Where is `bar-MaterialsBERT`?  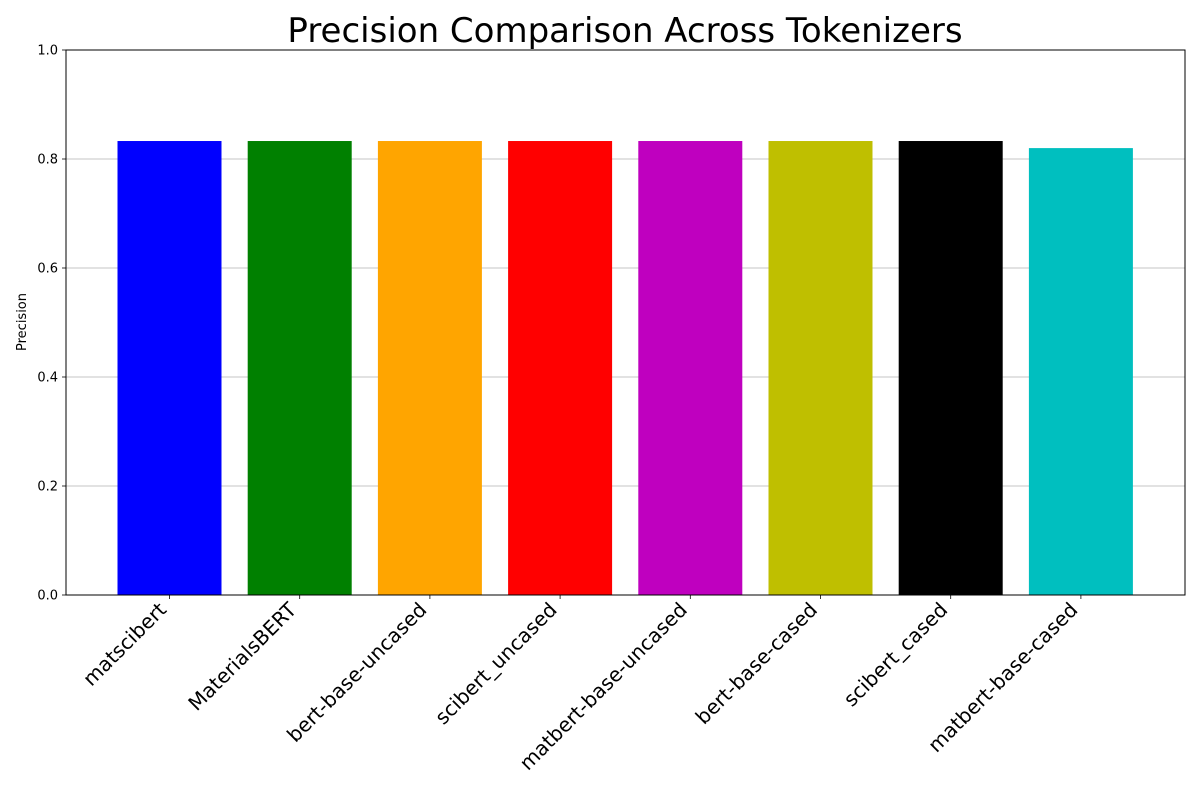 bar-MaterialsBERT is located at coordinates (299, 368).